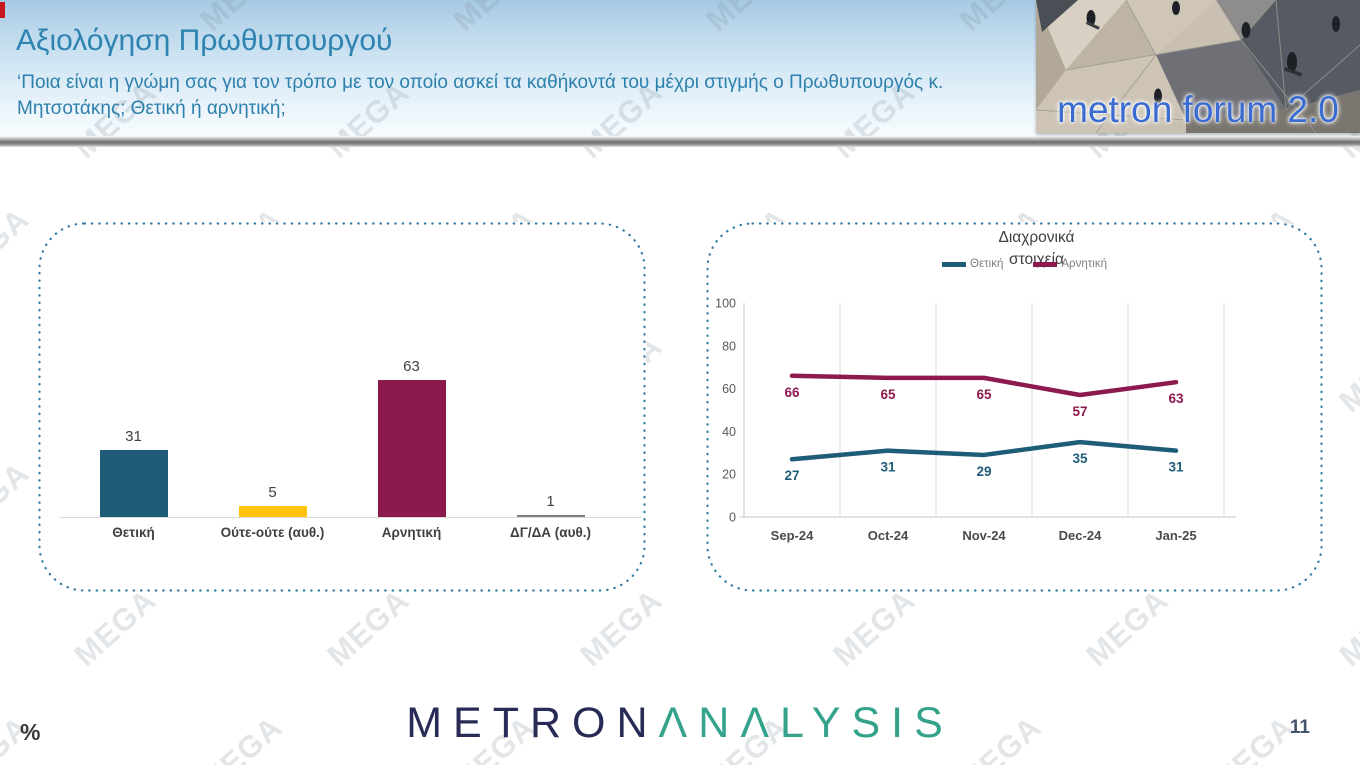  Describe the element at coordinates (204, 40) in the screenshot. I see `page-title: Αξιολόγηση Πρωθυπουργού` at that location.